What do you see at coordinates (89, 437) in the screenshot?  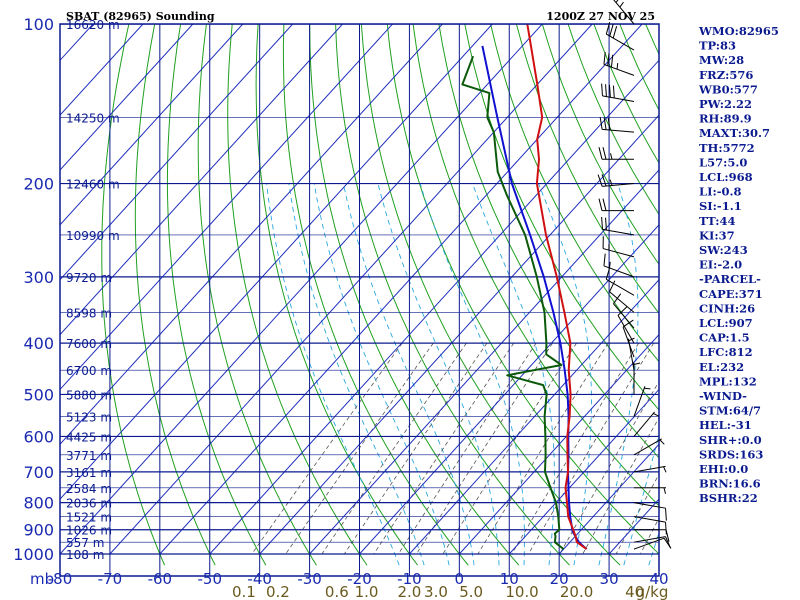 I see `height-label: 4425 m` at bounding box center [89, 437].